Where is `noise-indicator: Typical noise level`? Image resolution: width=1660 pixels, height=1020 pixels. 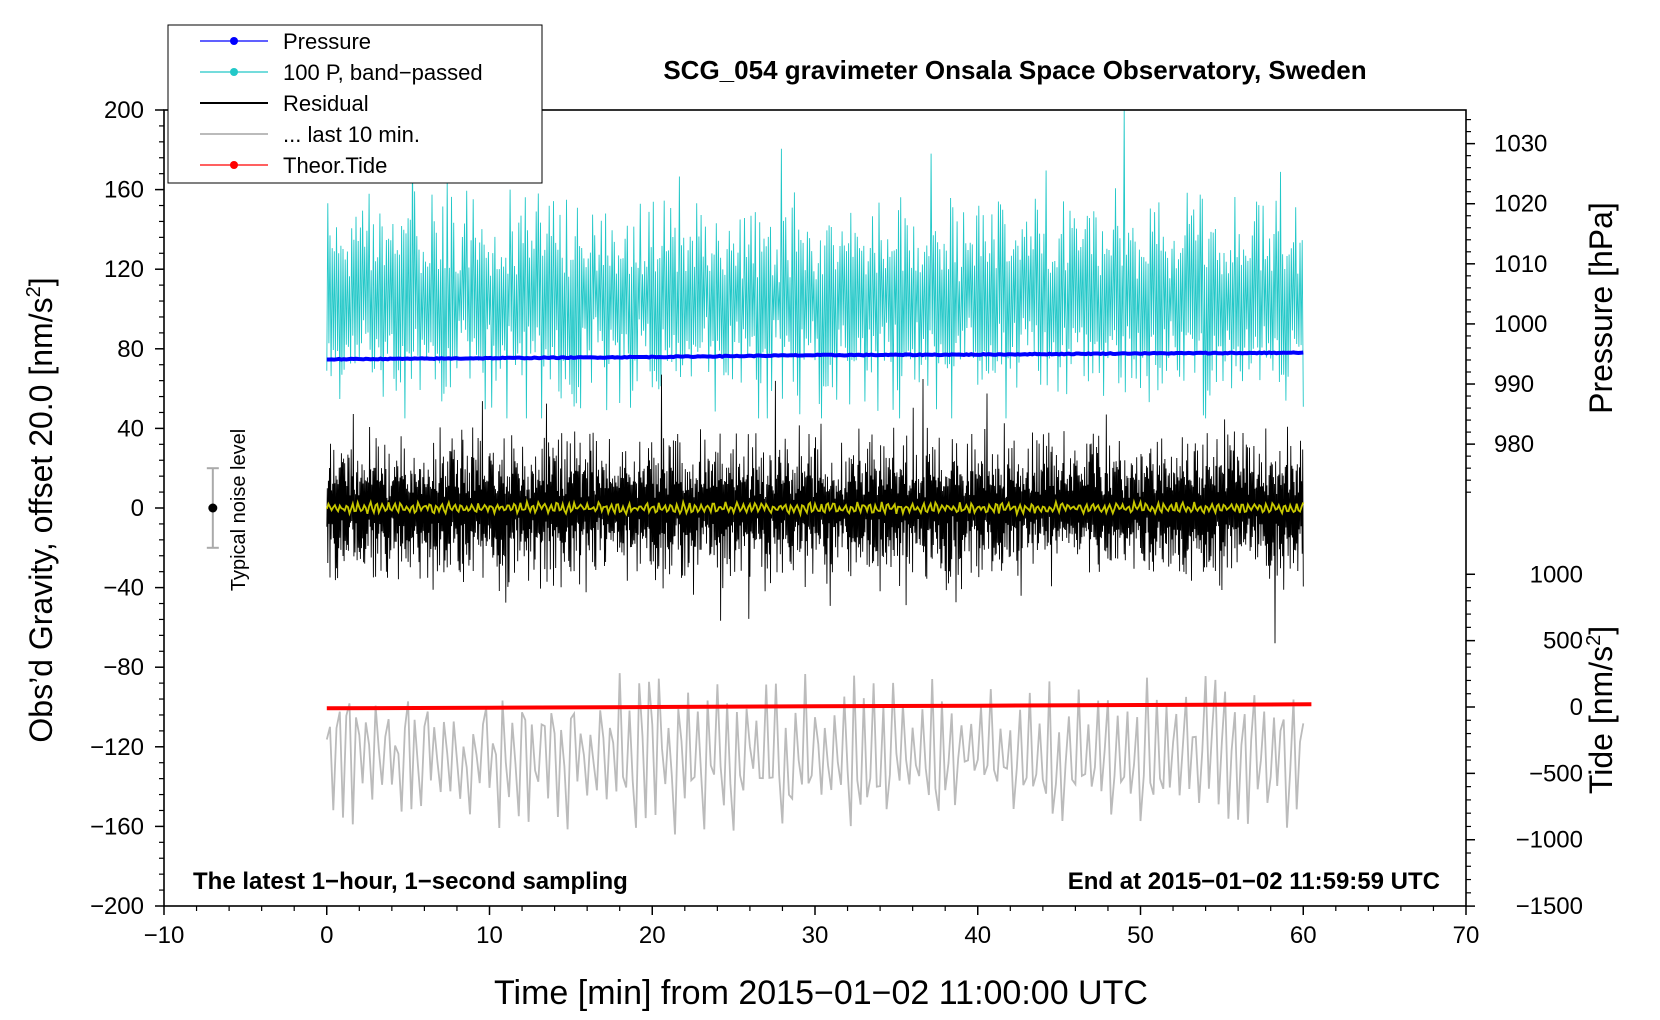
noise-indicator: Typical noise level is located at coordinates (228, 510).